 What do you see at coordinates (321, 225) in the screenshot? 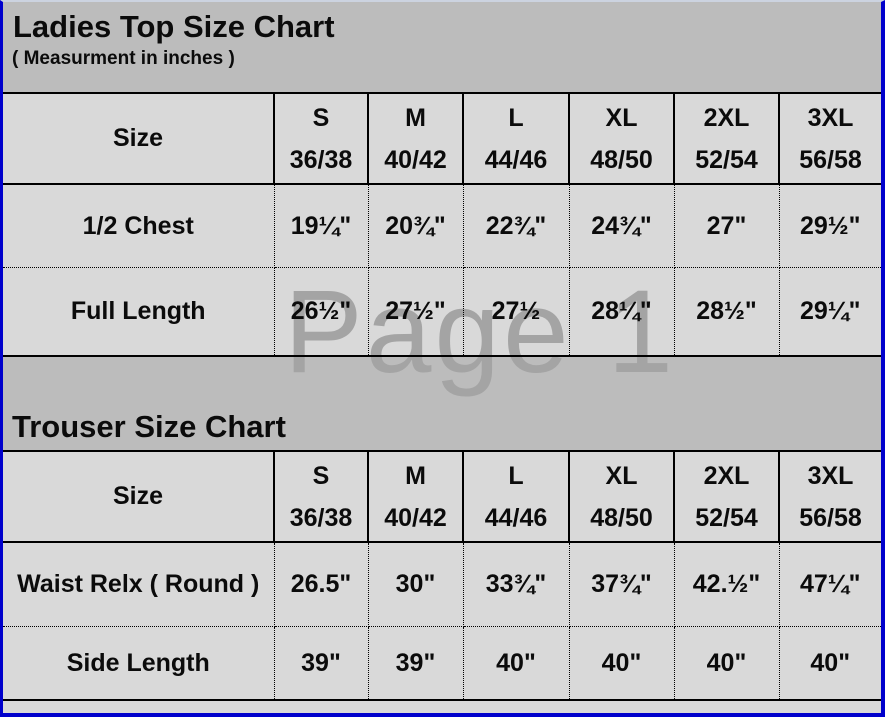
I see `value-cell: 19¼"` at bounding box center [321, 225].